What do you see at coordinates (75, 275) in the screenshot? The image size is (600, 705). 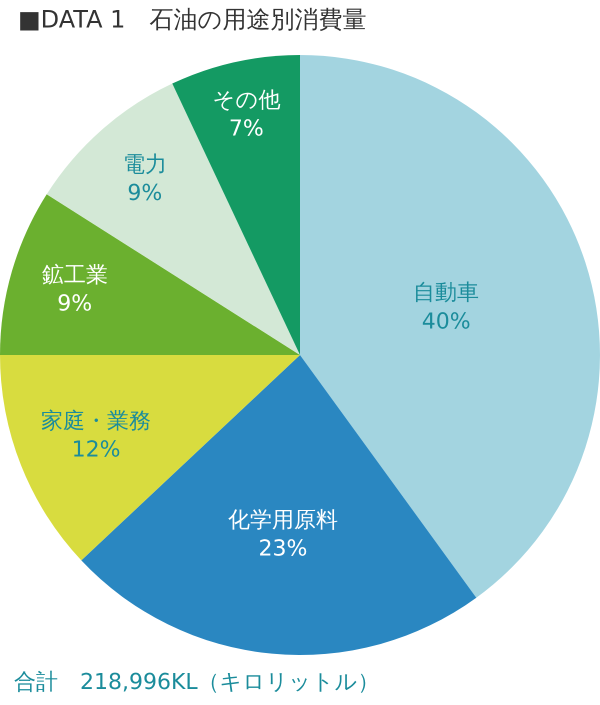 I see `slice-label: 鉱工業` at bounding box center [75, 275].